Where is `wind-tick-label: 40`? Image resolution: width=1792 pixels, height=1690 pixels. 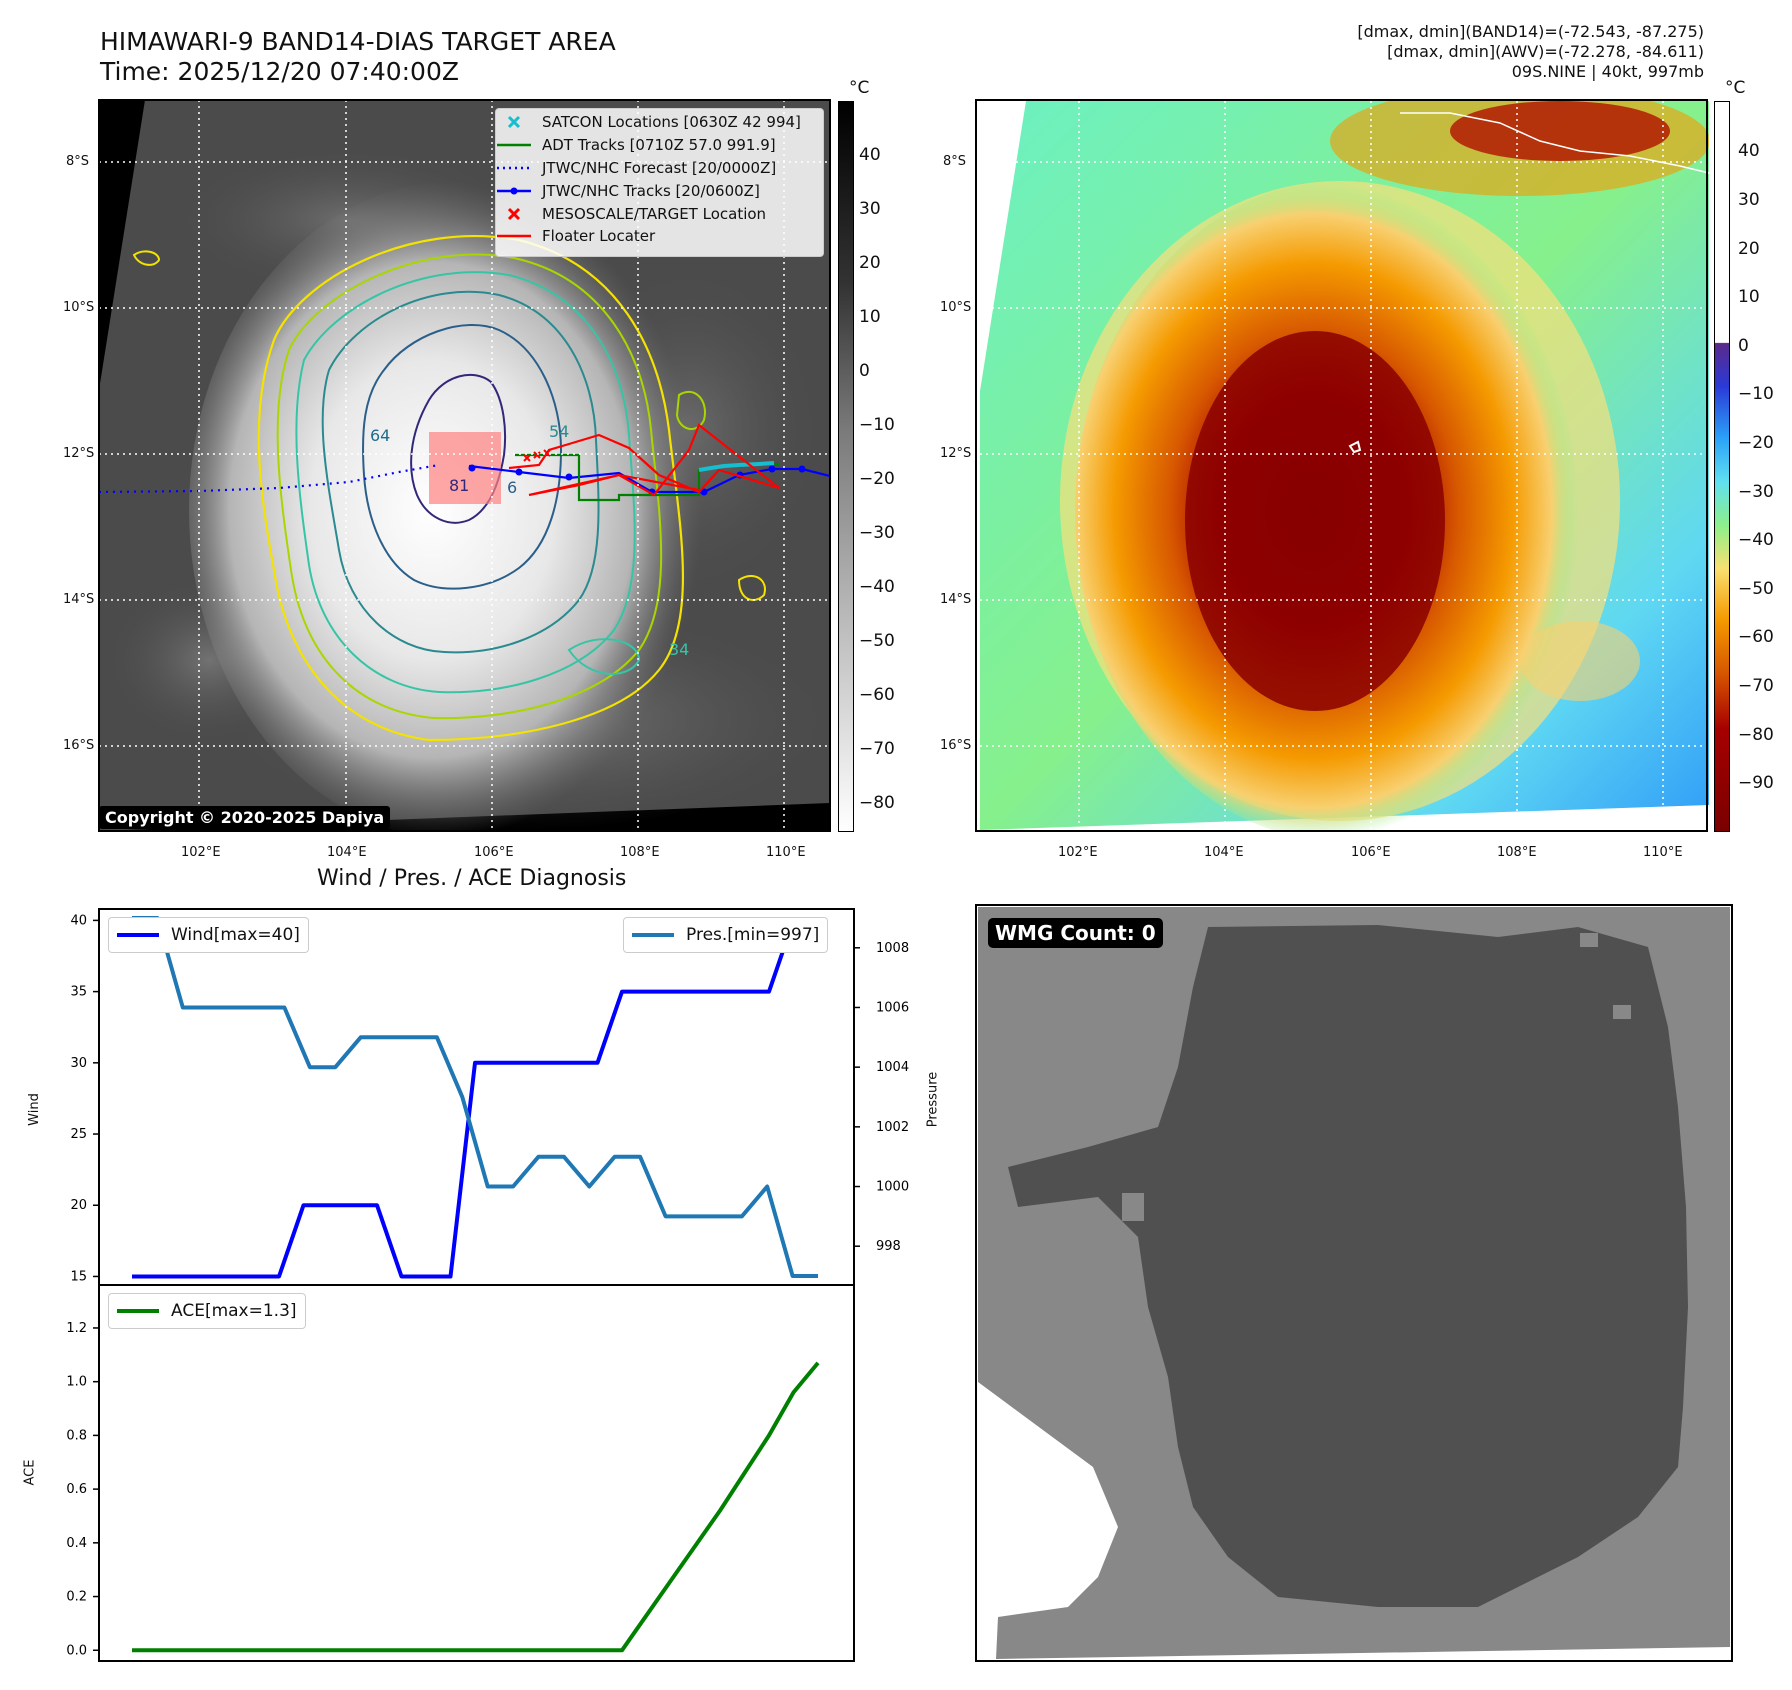 wind-tick-label: 40 is located at coordinates (78, 920).